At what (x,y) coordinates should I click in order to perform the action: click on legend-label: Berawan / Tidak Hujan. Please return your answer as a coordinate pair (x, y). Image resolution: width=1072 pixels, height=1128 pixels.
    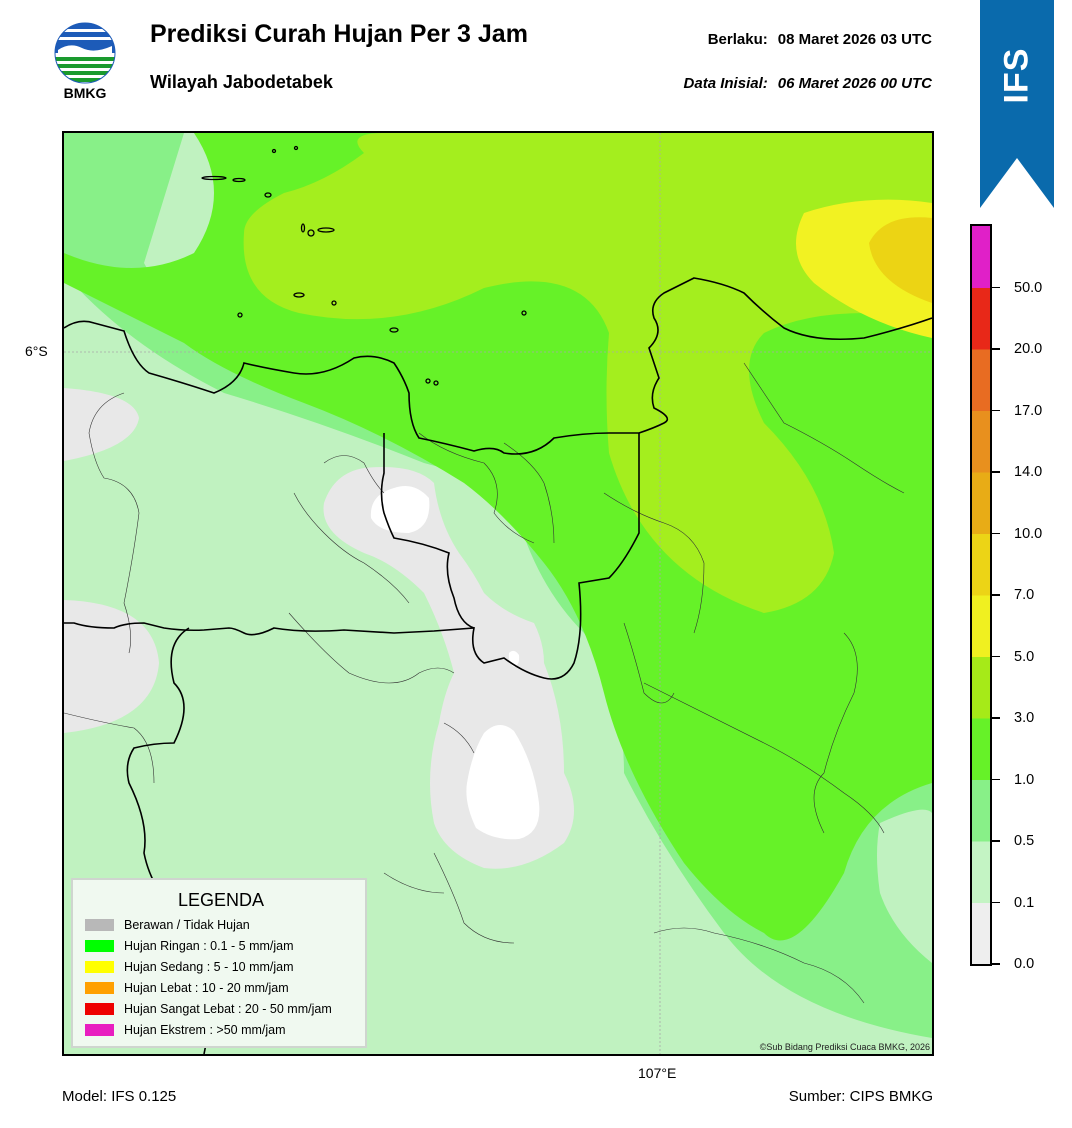
    Looking at the image, I should click on (187, 925).